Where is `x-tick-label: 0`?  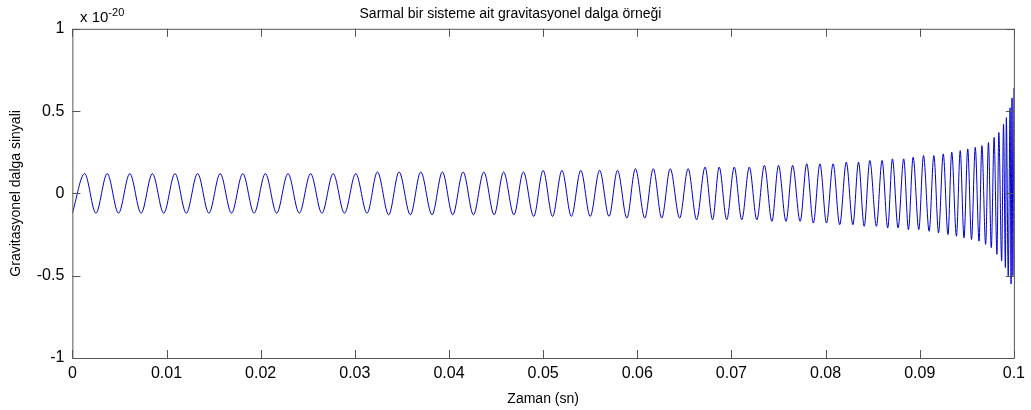 x-tick-label: 0 is located at coordinates (72, 373).